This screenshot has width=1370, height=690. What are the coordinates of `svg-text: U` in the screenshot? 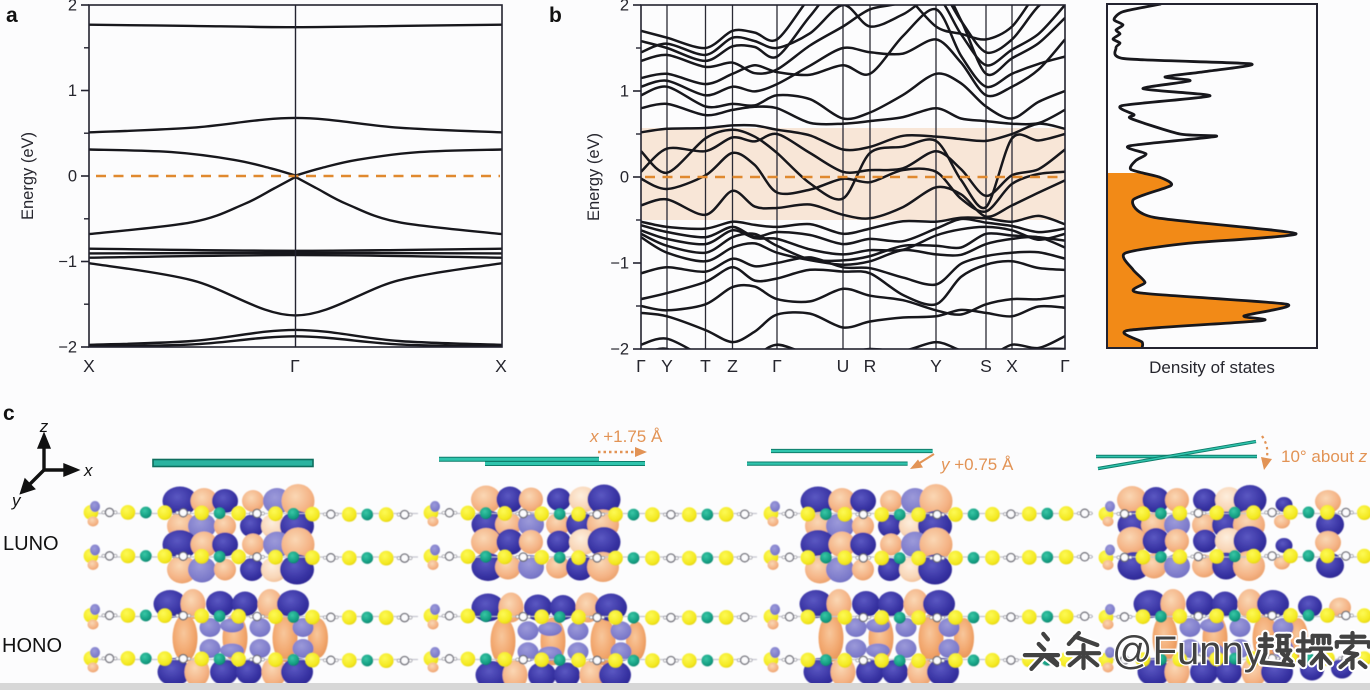 It's located at (843, 366).